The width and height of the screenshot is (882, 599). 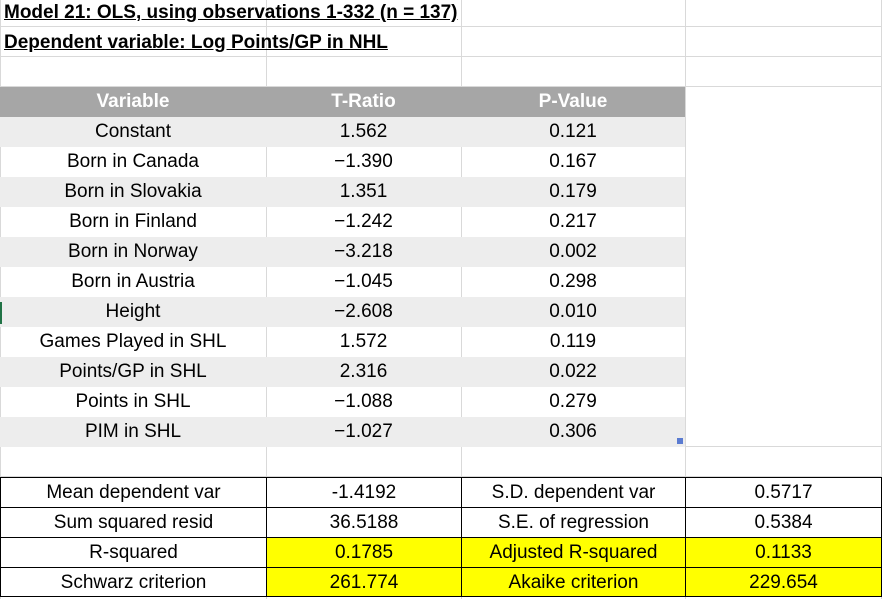 I want to click on dependent-variable-title: Dependent variable: Log Points/GP in NHL, so click(x=196, y=42).